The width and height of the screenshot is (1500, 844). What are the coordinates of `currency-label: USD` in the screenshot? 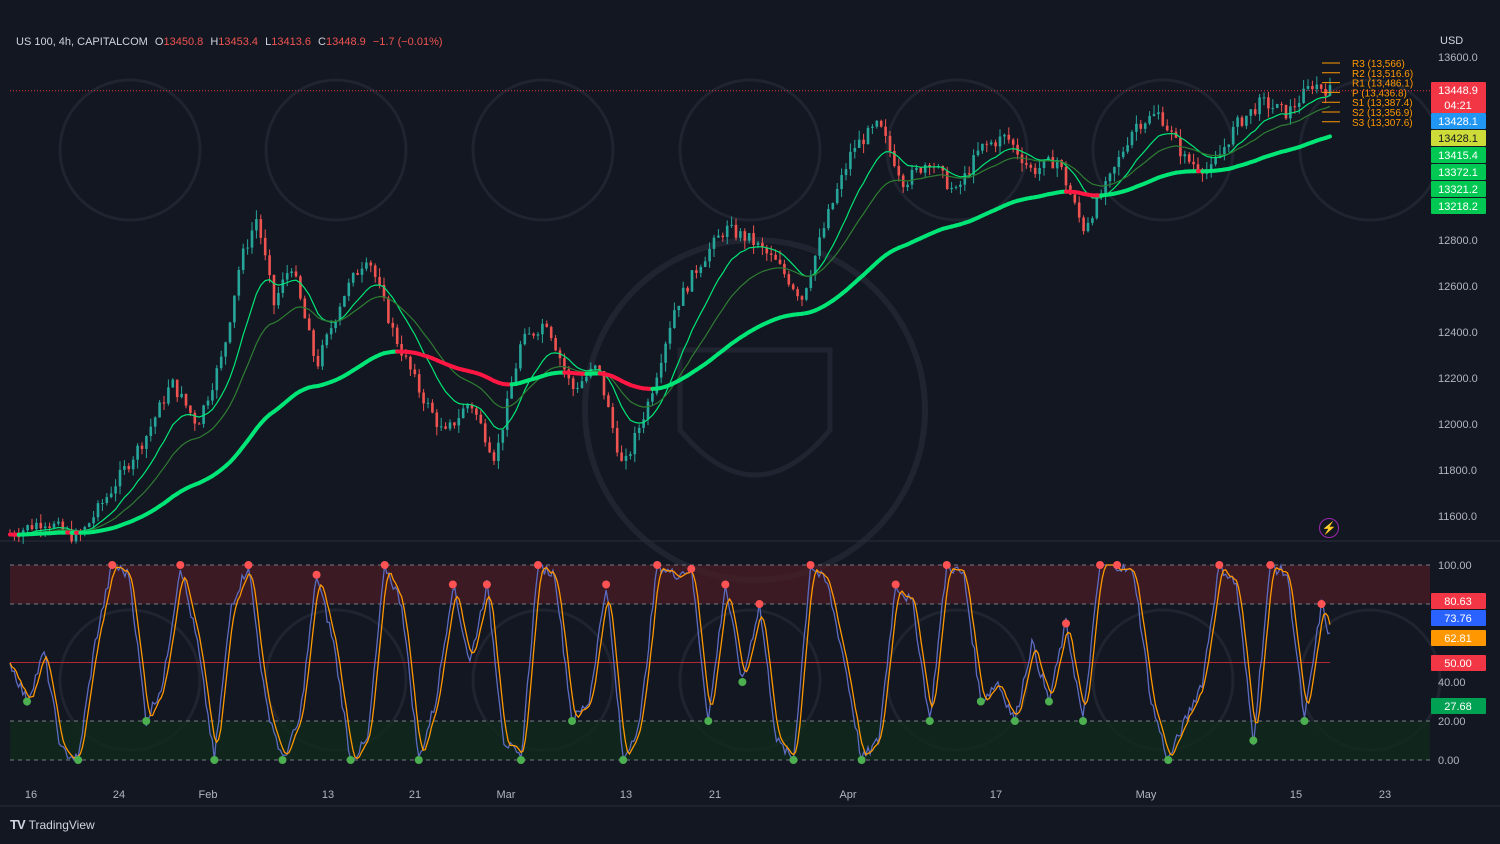 It's located at (1452, 41).